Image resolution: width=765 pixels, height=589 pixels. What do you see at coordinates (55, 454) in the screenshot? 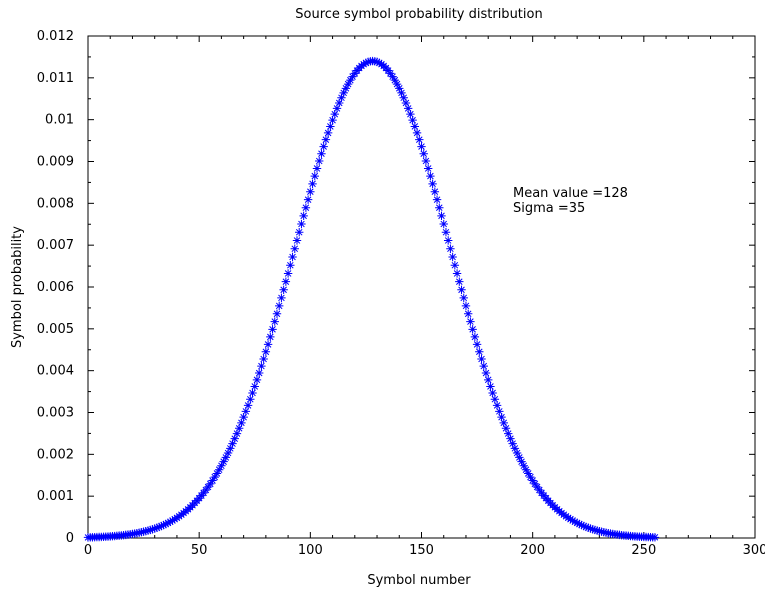
I see `y-tick-label: 0.002` at bounding box center [55, 454].